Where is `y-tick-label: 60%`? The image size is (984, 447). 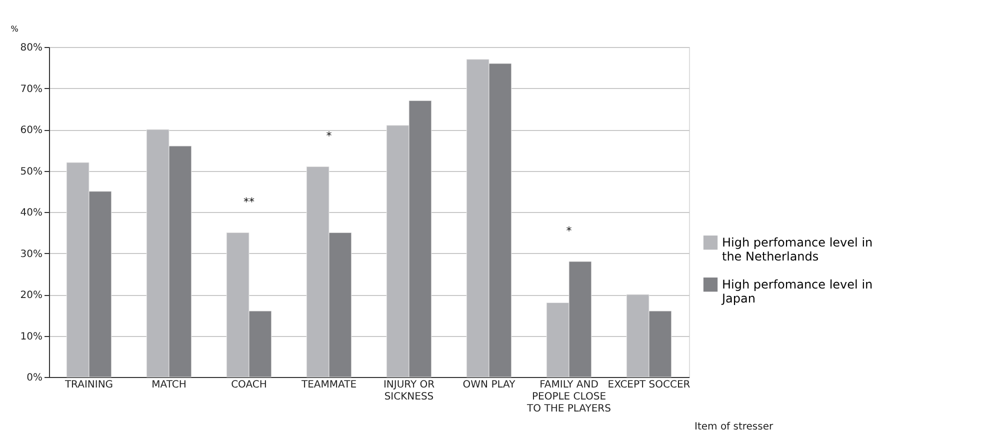 y-tick-label: 60% is located at coordinates (31, 130).